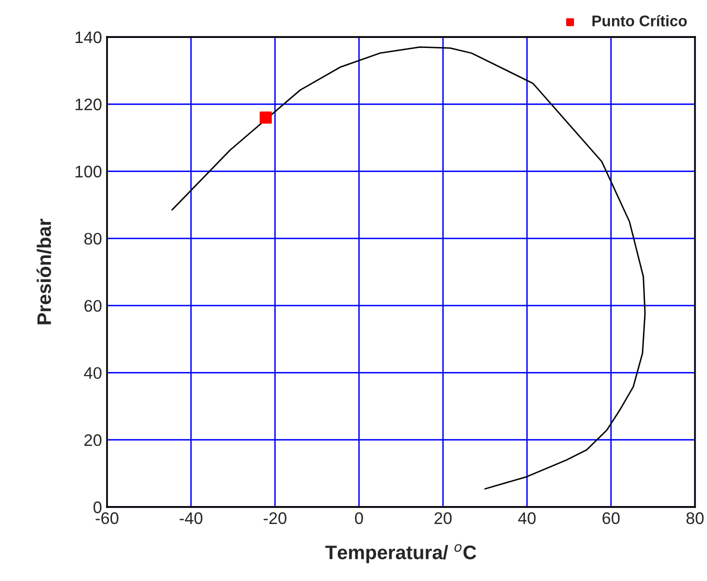 This screenshot has width=707, height=581. What do you see at coordinates (443, 518) in the screenshot?
I see `x-tick-label: 20` at bounding box center [443, 518].